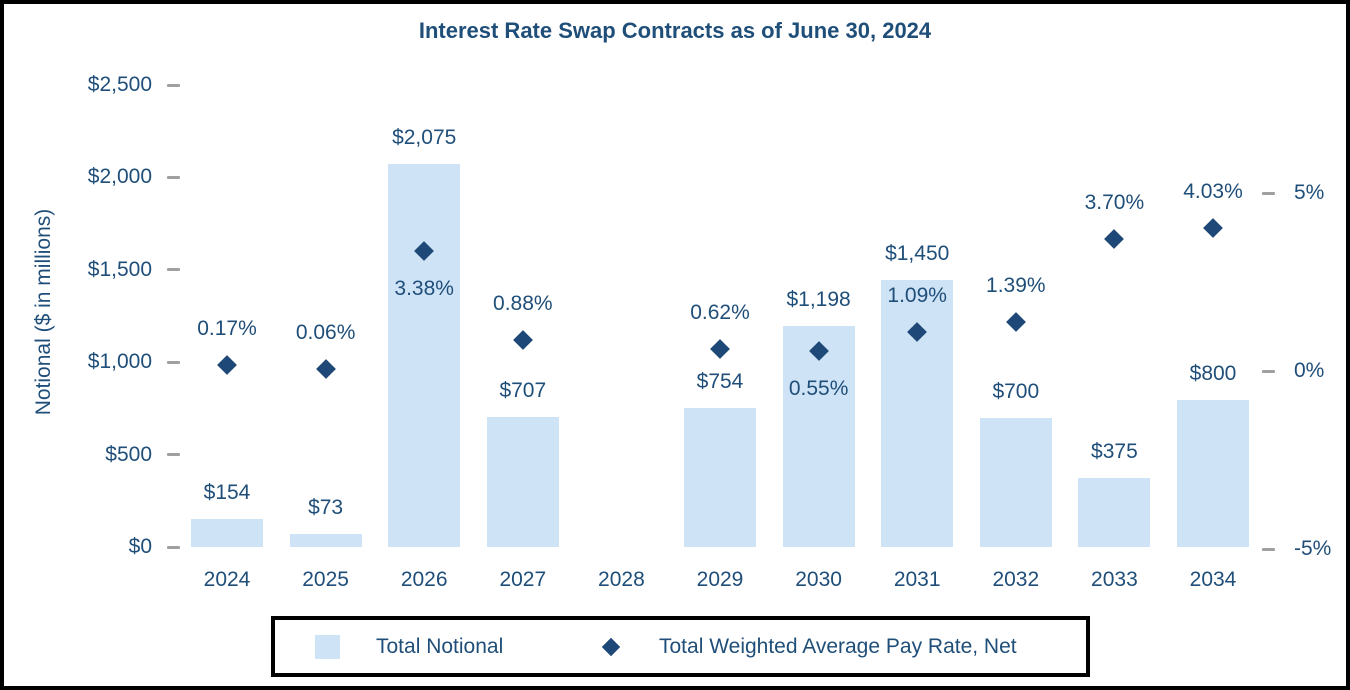  I want to click on notional-value-label: $2,075, so click(424, 138).